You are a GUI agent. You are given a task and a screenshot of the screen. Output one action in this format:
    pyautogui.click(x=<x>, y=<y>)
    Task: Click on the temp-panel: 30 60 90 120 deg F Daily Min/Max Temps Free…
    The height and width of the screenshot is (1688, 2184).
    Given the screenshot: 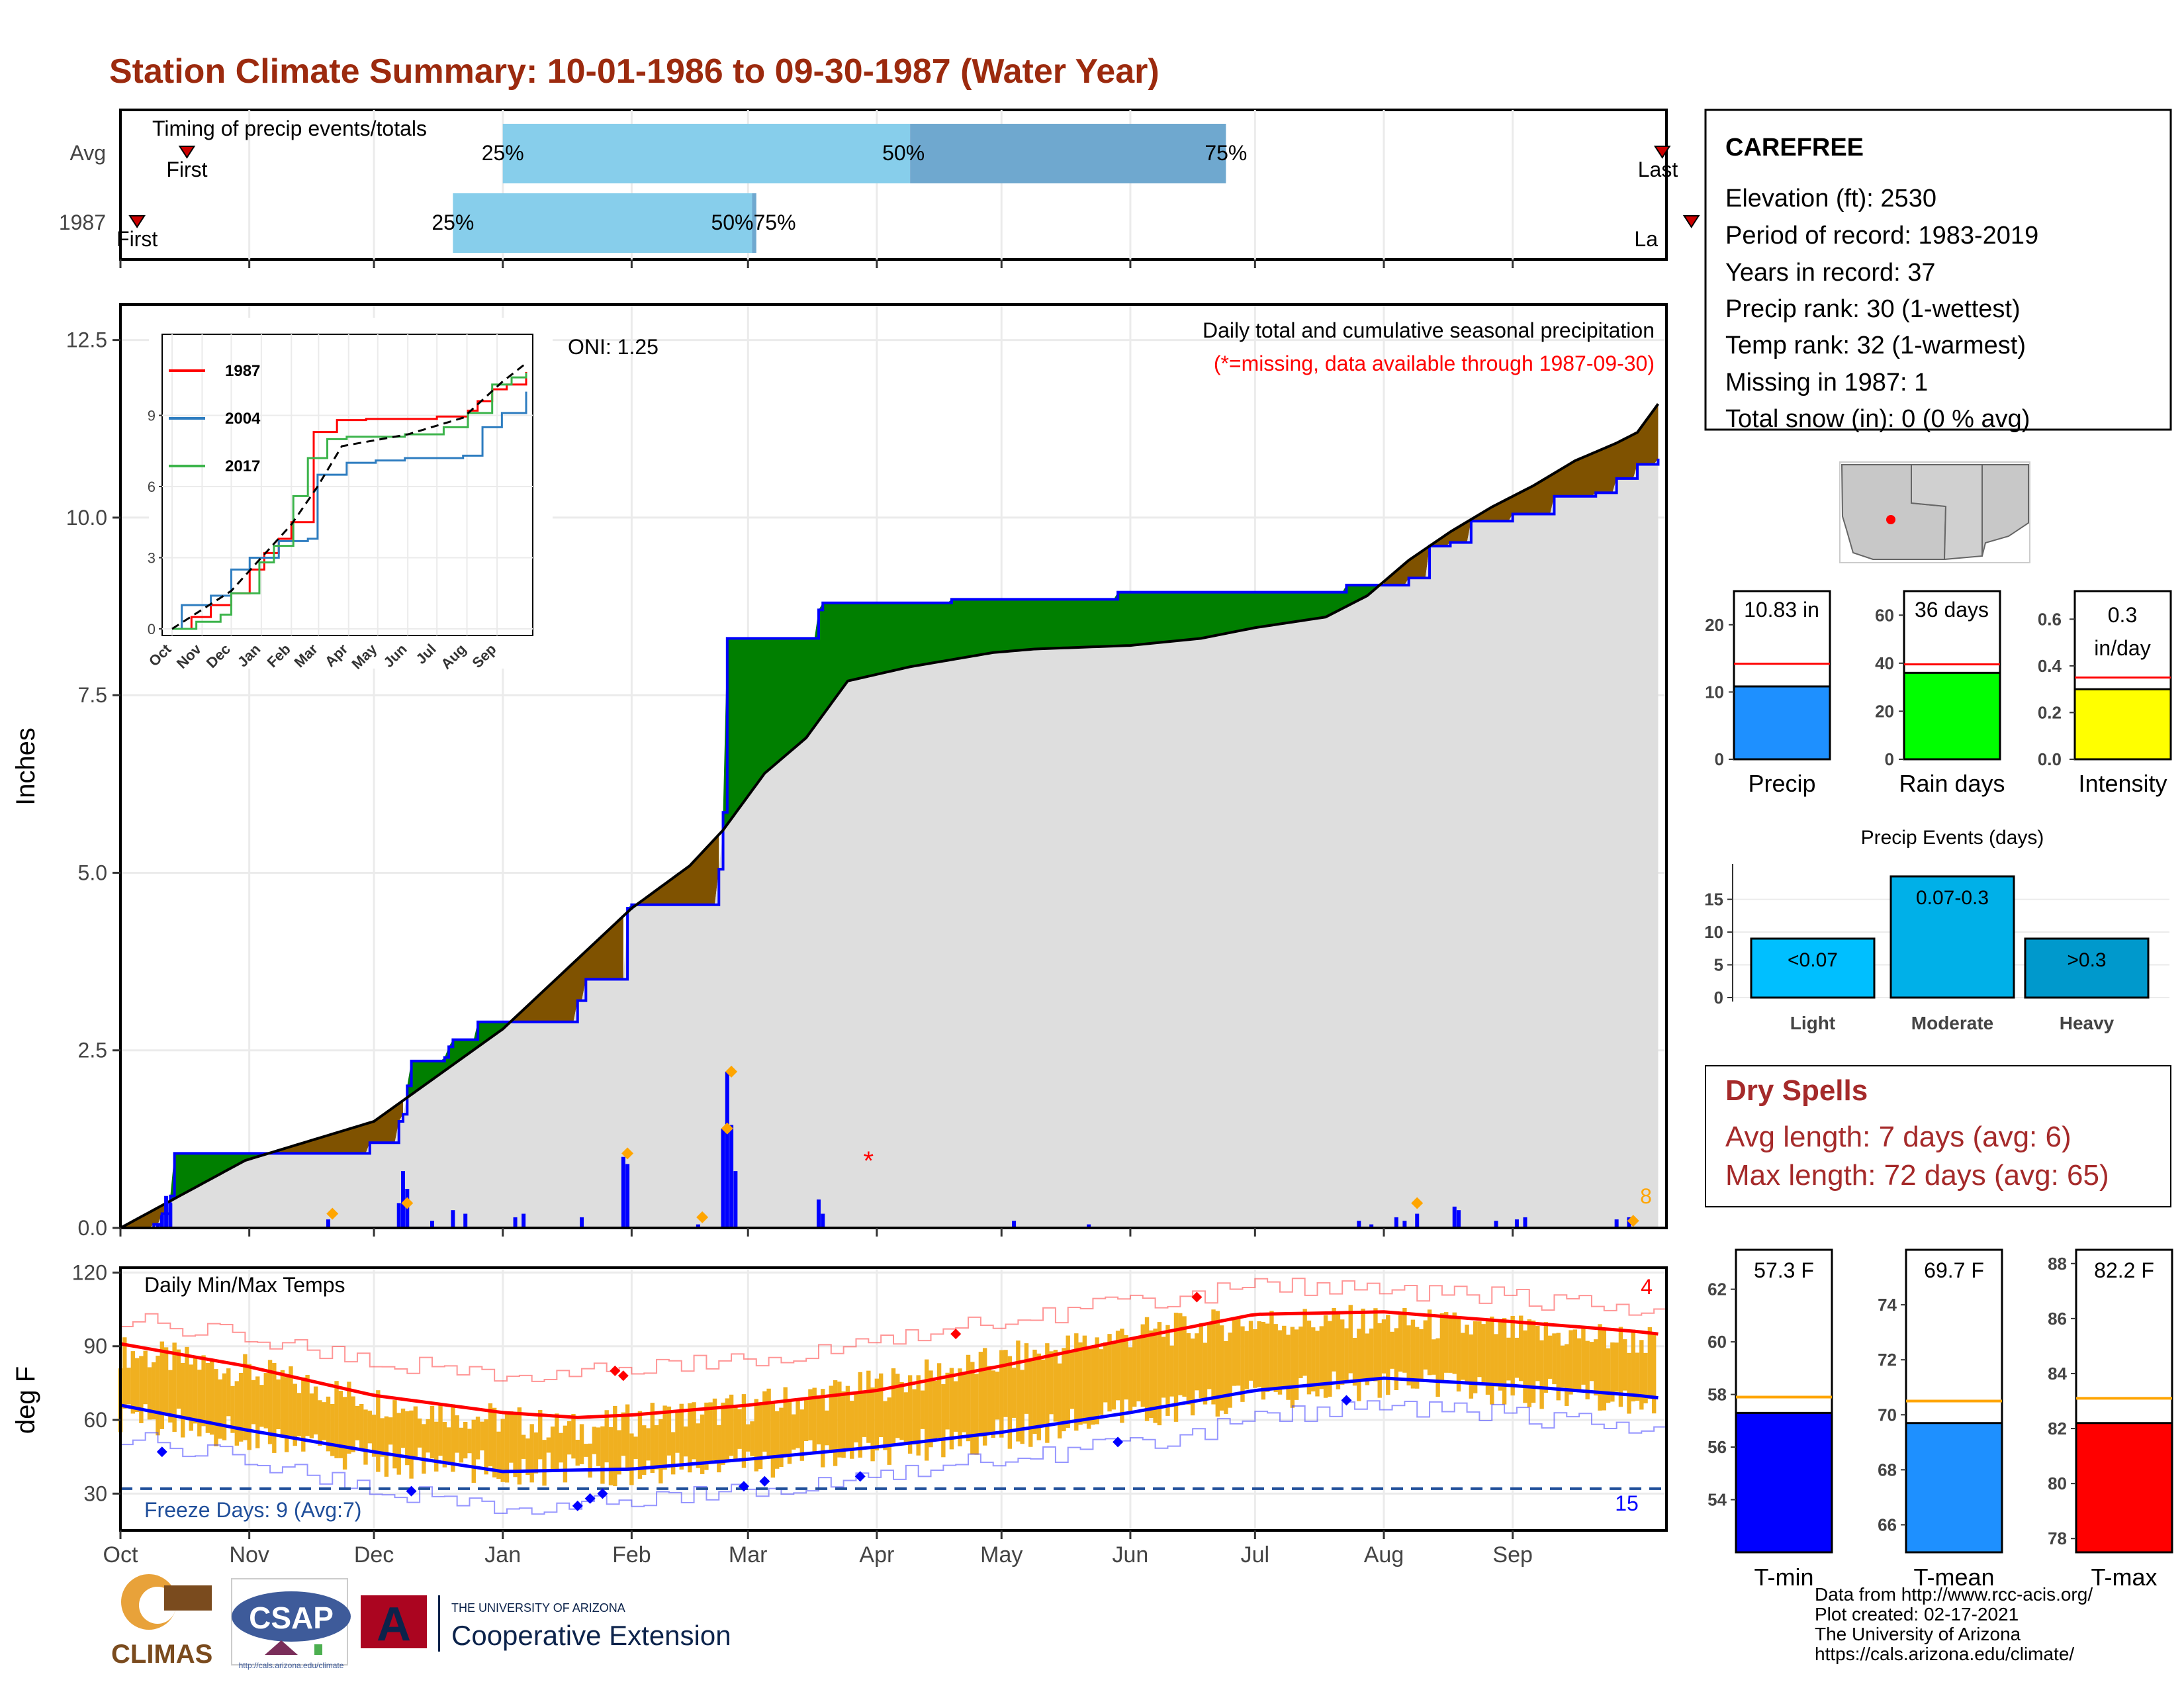 What is the action you would take?
    pyautogui.click(x=839, y=1396)
    